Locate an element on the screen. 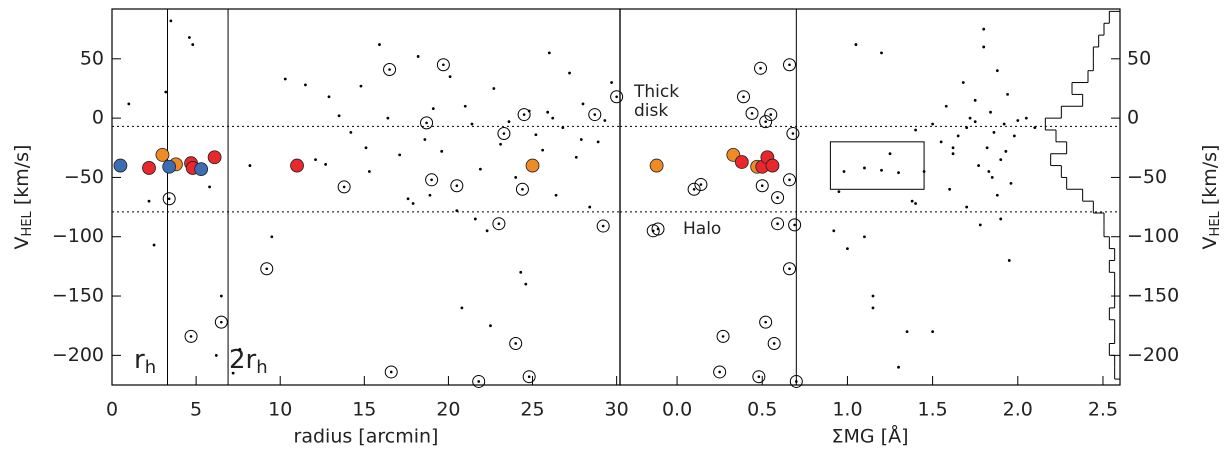 The image size is (1231, 451). y2-tick-label: −100 is located at coordinates (1153, 236).